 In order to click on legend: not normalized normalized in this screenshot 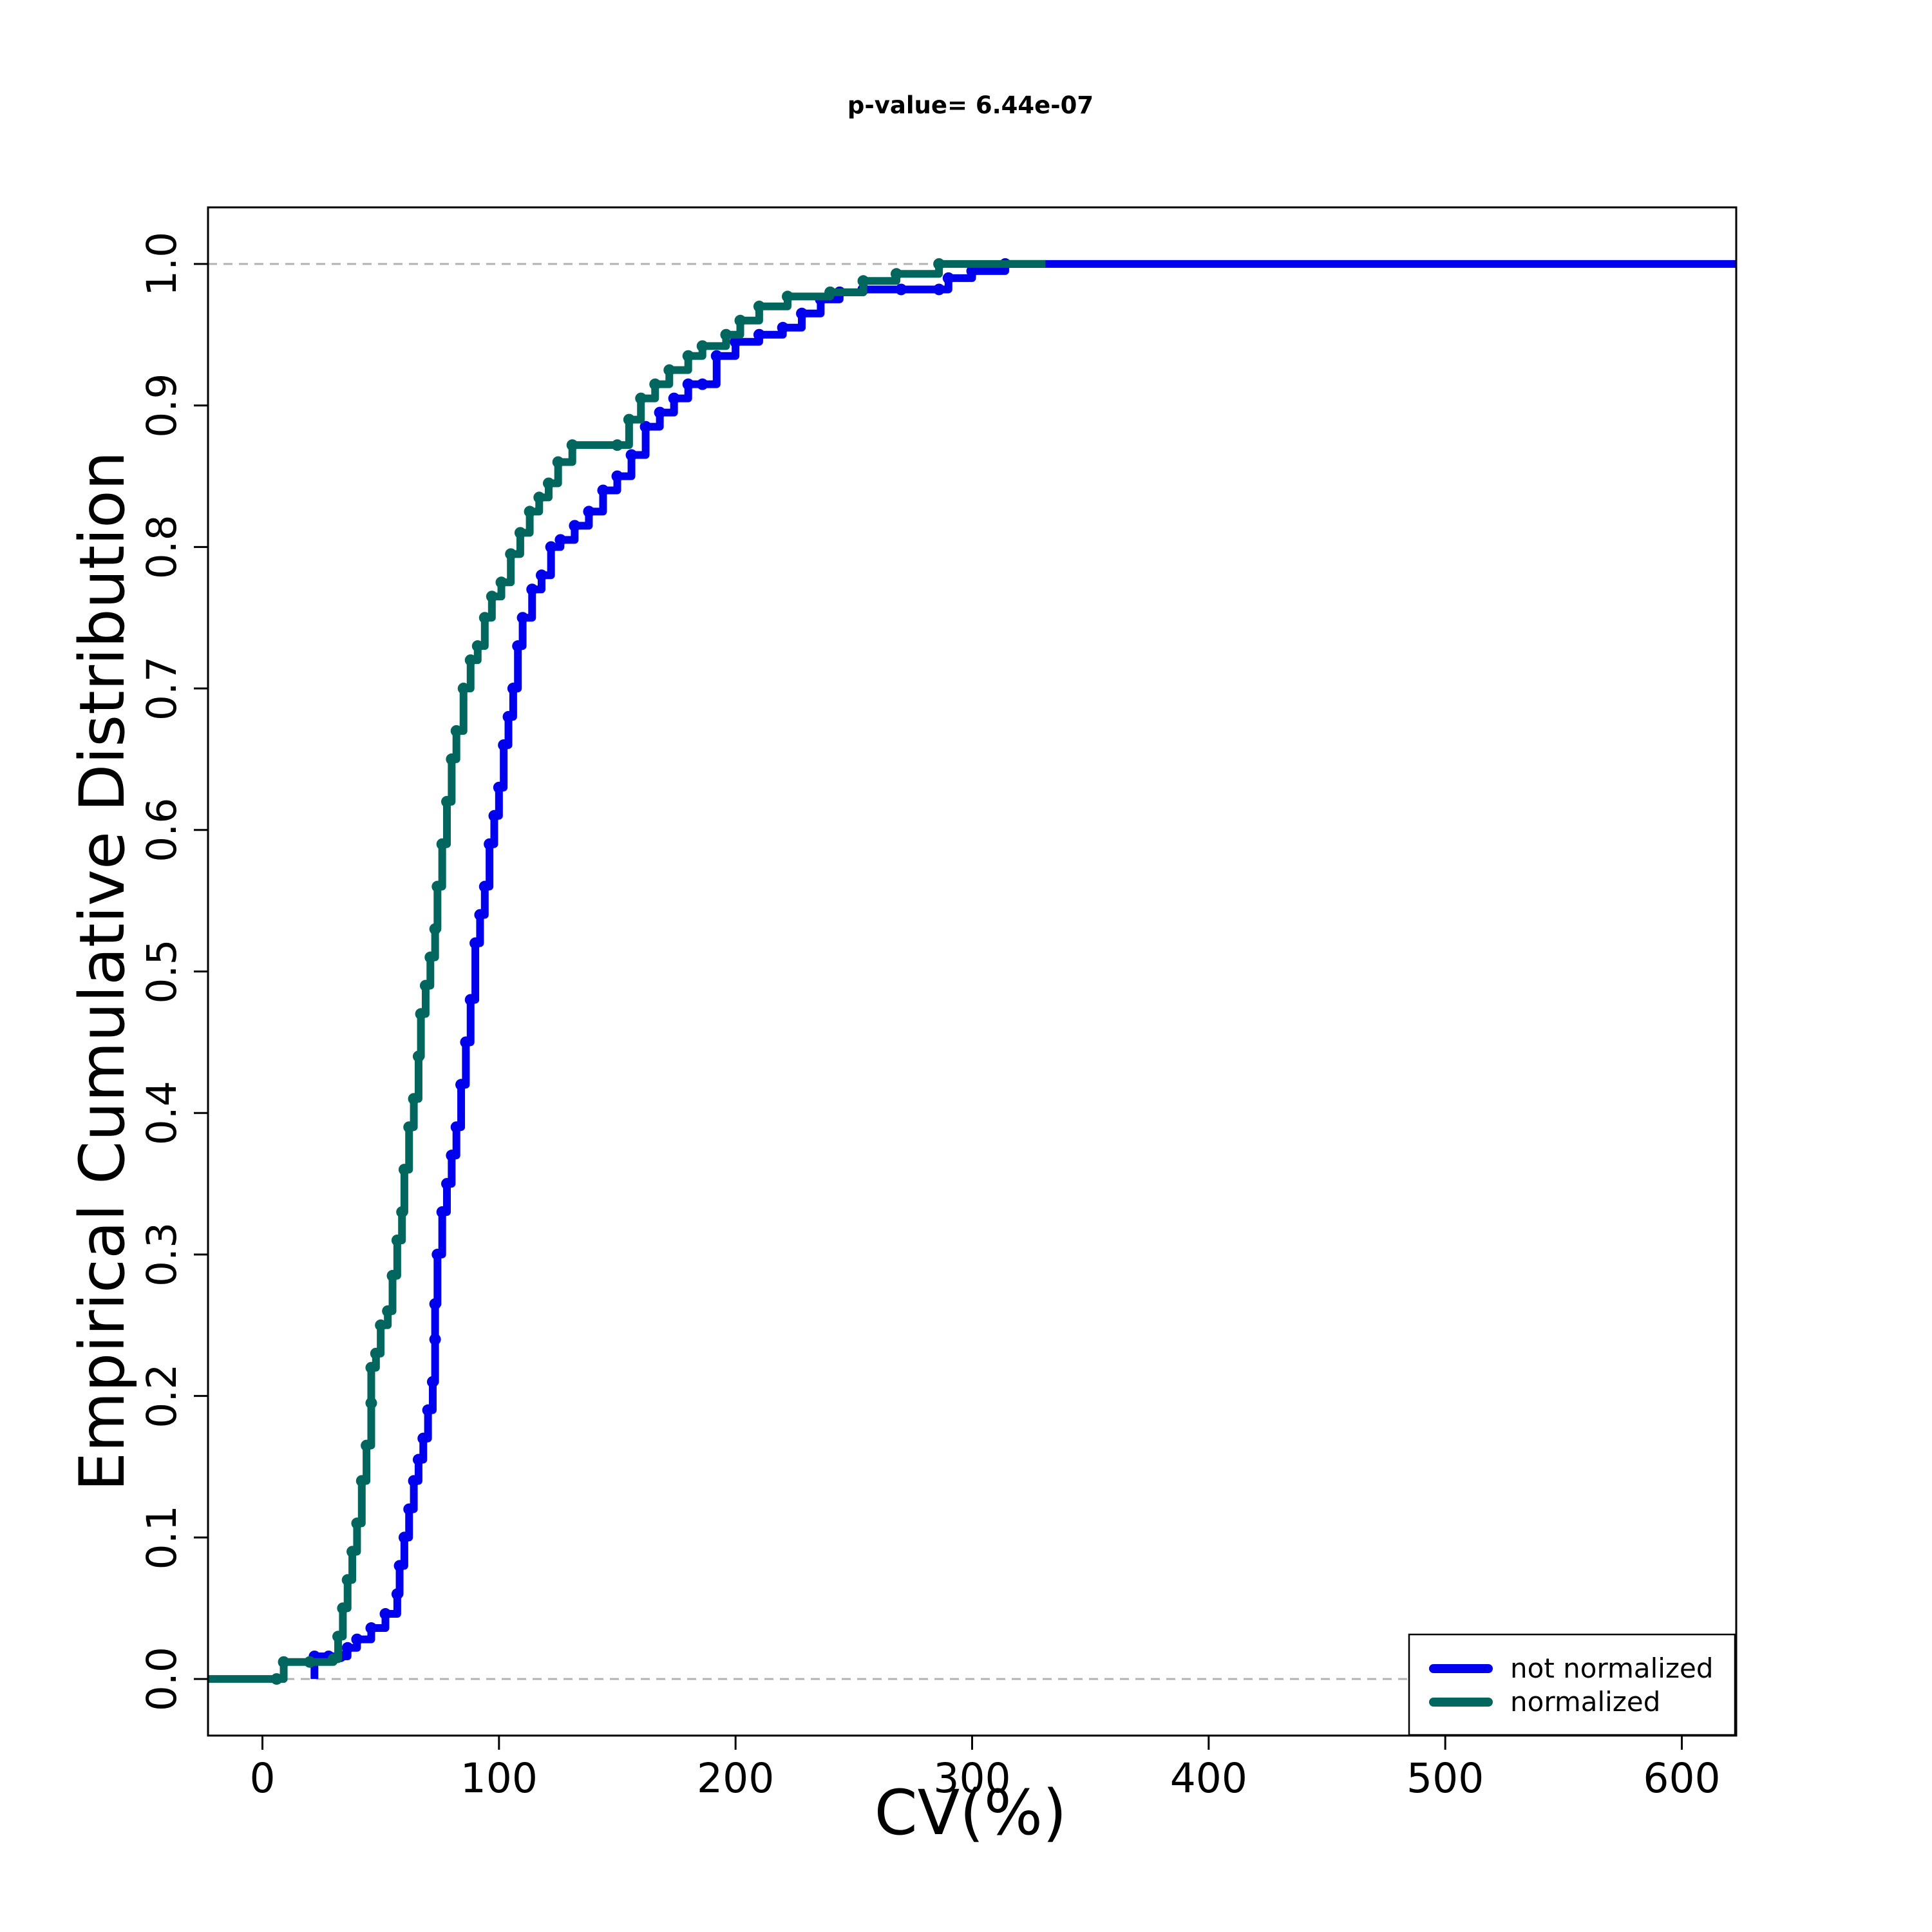, I will do `click(1572, 1684)`.